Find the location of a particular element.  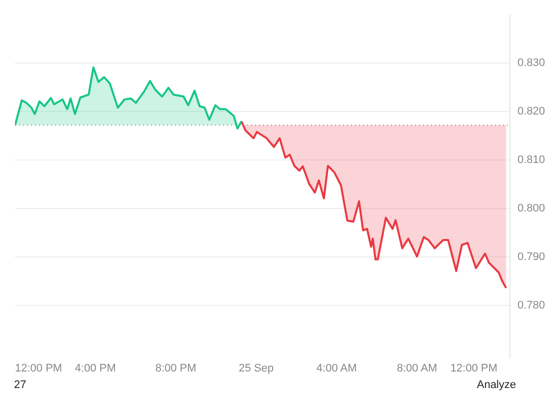

text: Analyze is located at coordinates (496, 385).